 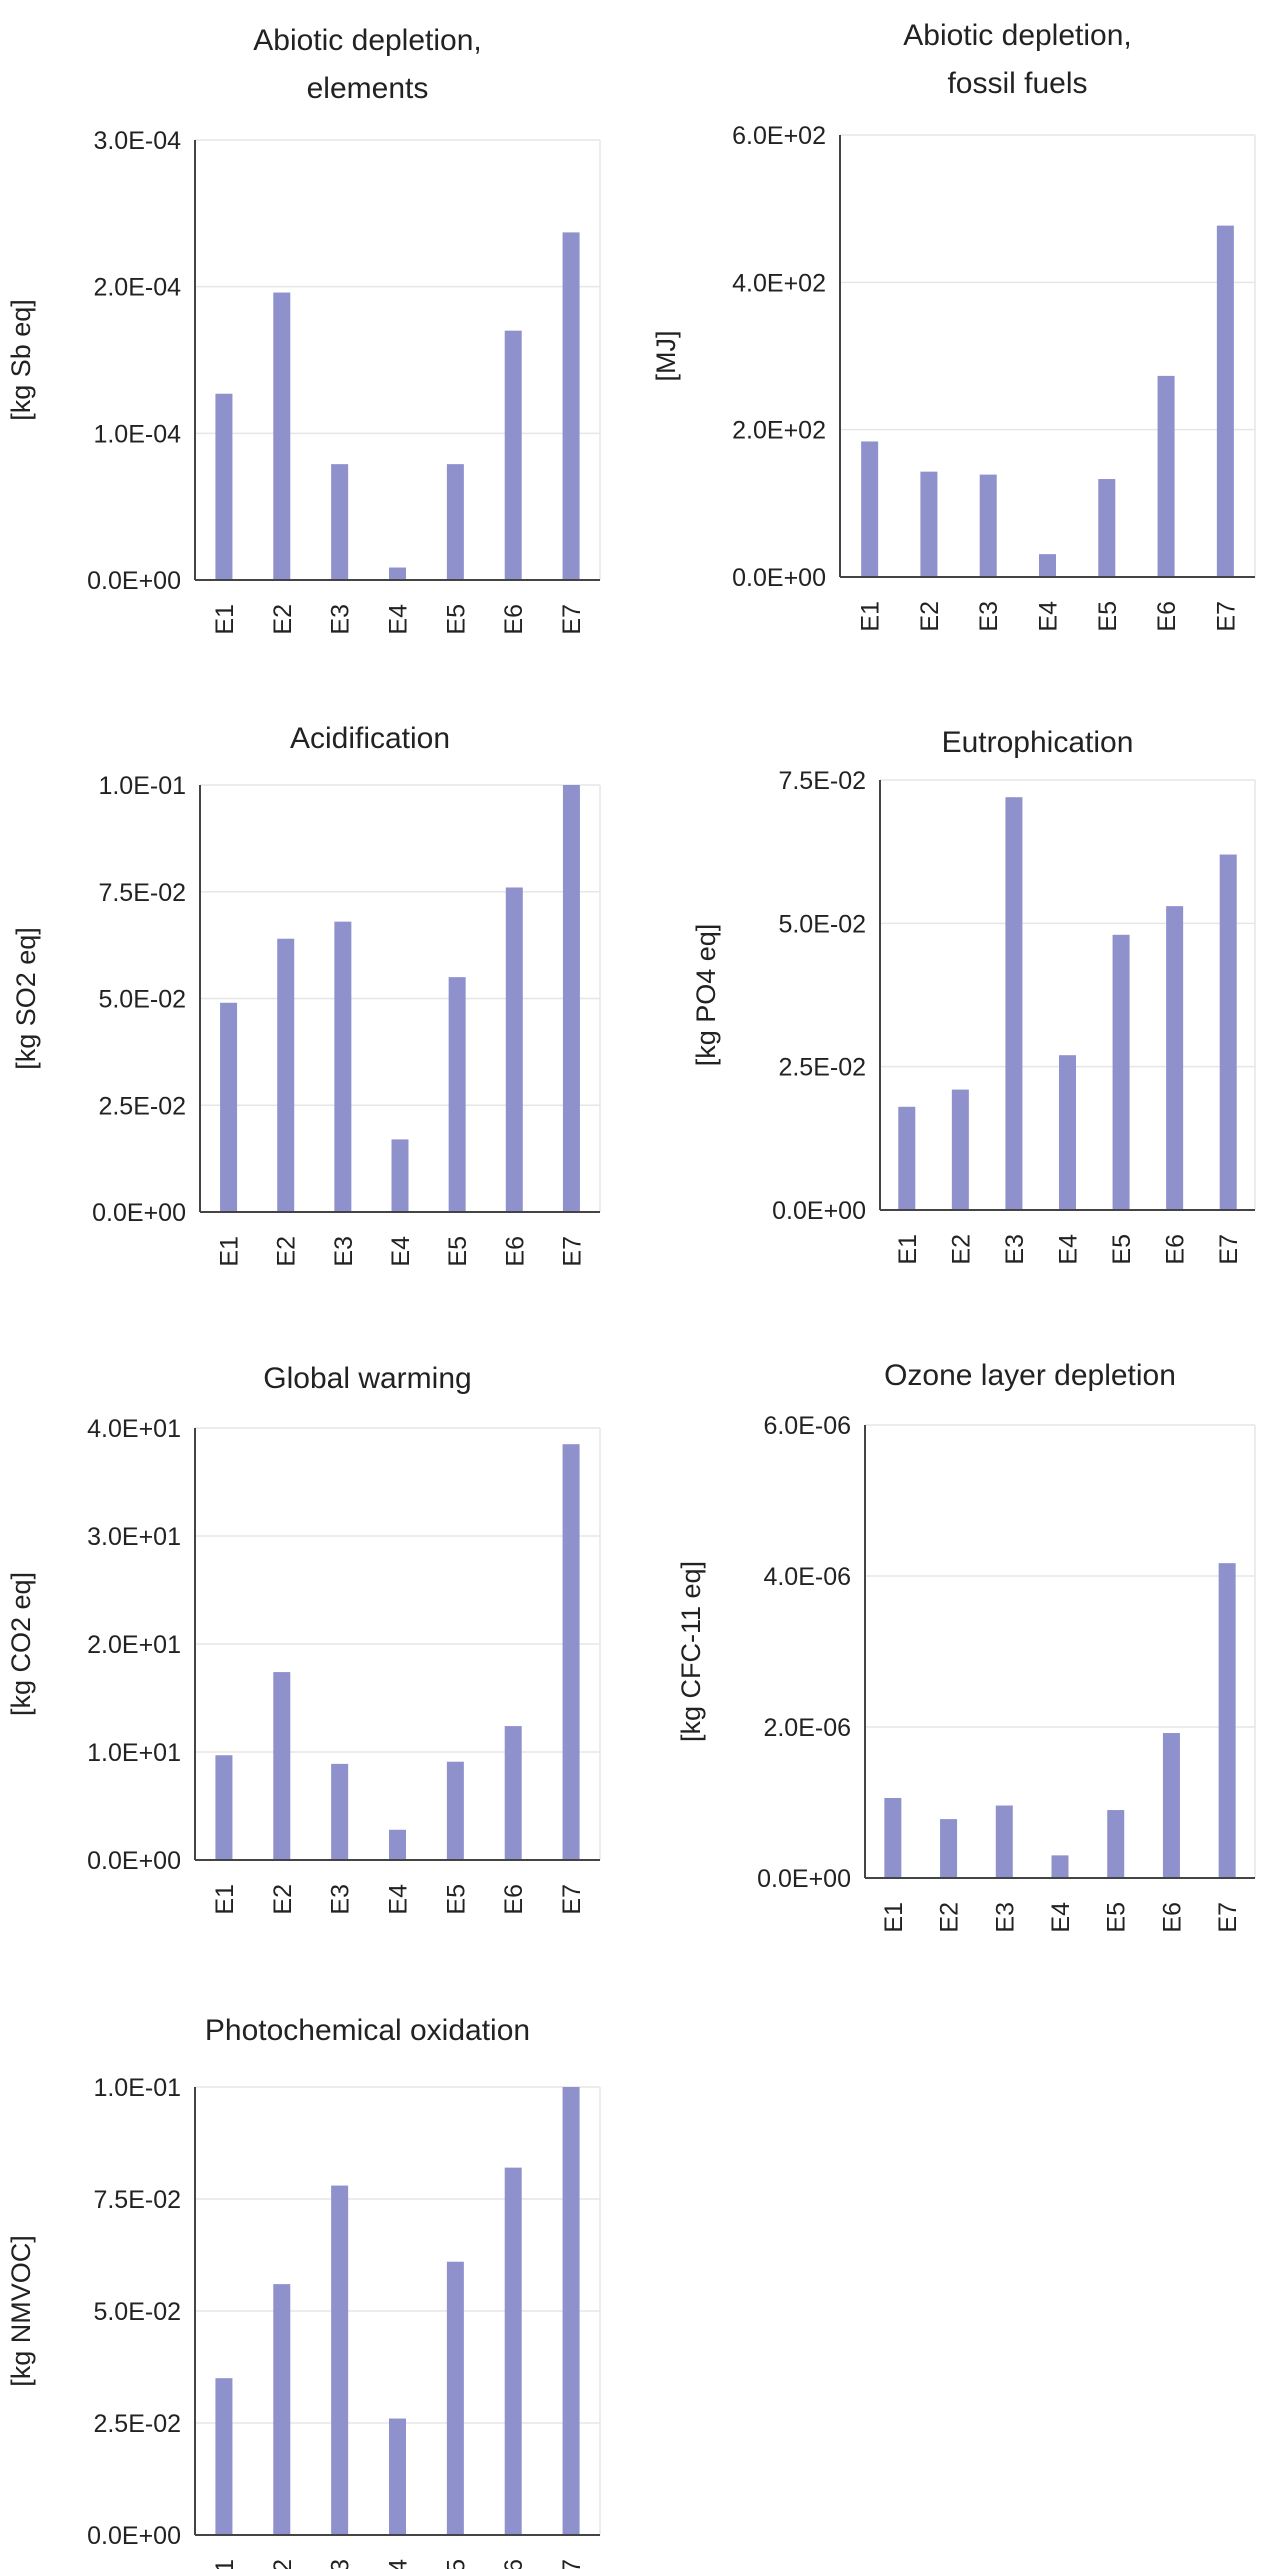 What do you see at coordinates (26, 998) in the screenshot?
I see `y-axis-label: [kg SO2 eq]` at bounding box center [26, 998].